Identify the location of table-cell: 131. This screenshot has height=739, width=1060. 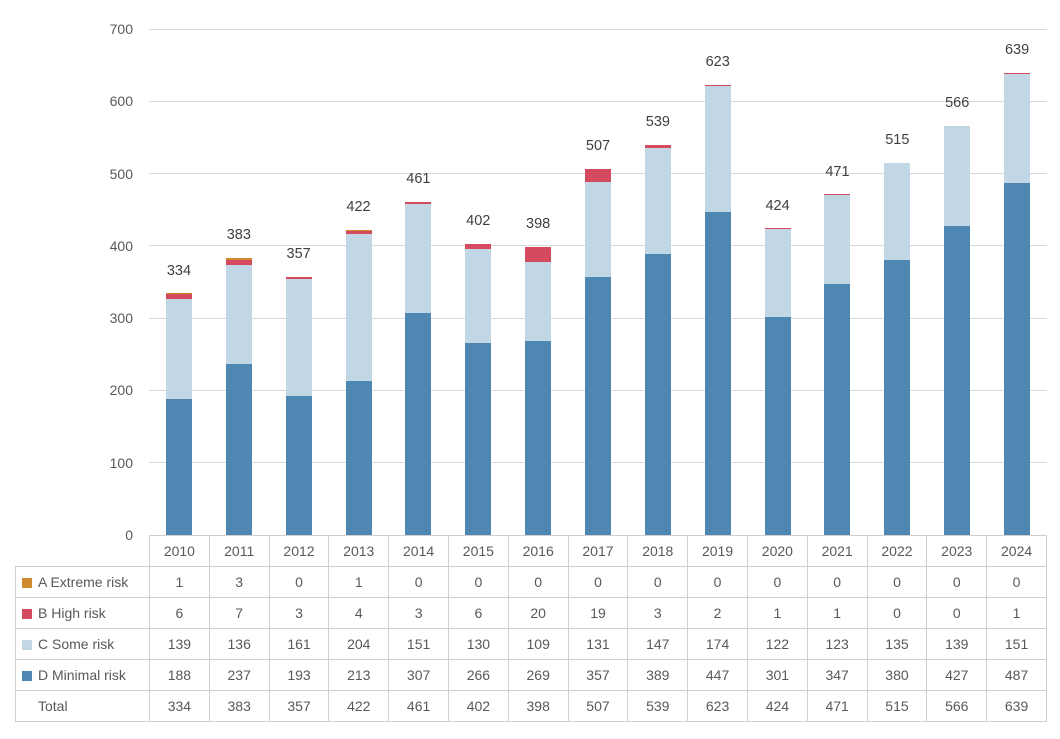
(598, 644).